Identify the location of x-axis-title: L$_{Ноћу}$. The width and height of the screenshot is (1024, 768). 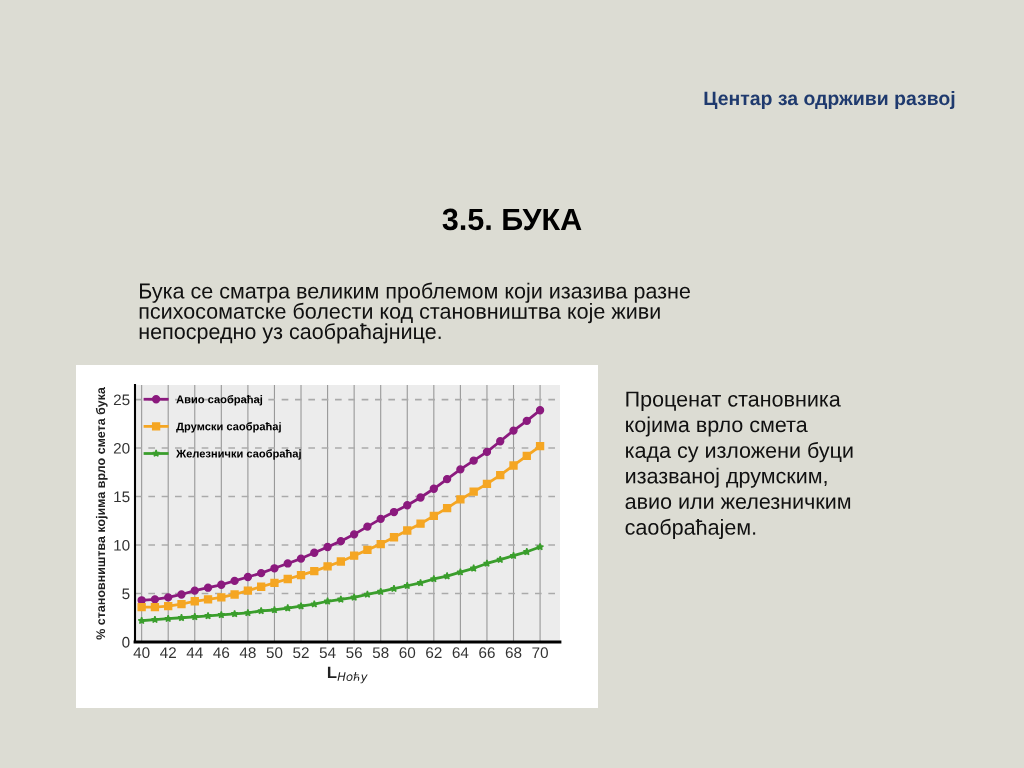
(347, 675).